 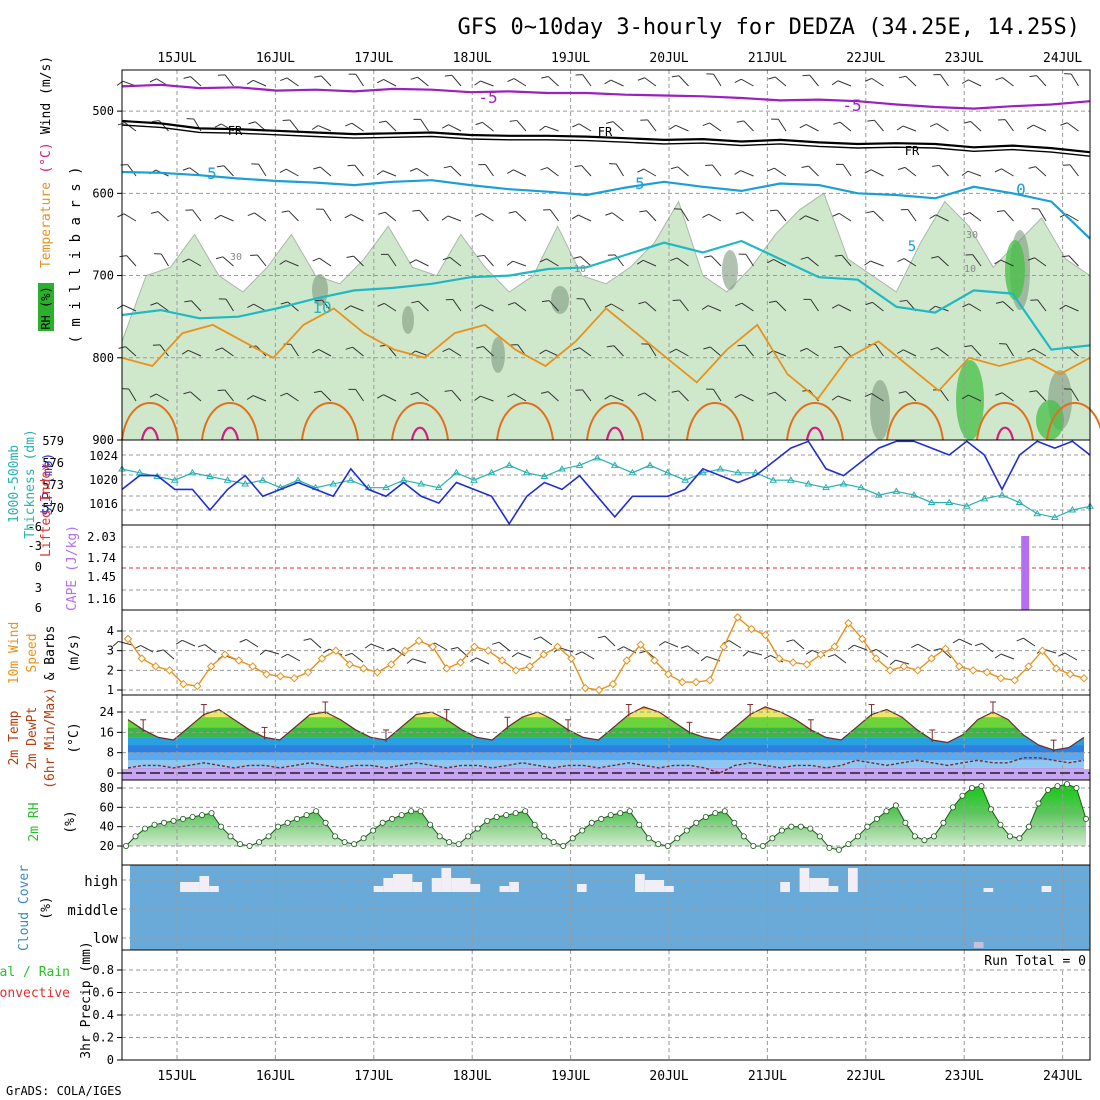 What do you see at coordinates (103, 1038) in the screenshot?
I see `y-tick-label: 0.2` at bounding box center [103, 1038].